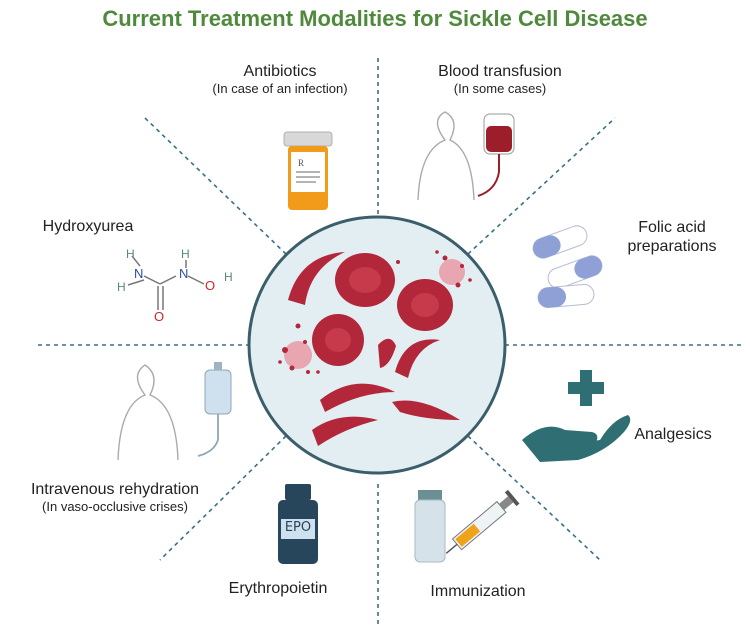  I want to click on label-iv-note: (In vaso-occlusive crises), so click(115, 506).